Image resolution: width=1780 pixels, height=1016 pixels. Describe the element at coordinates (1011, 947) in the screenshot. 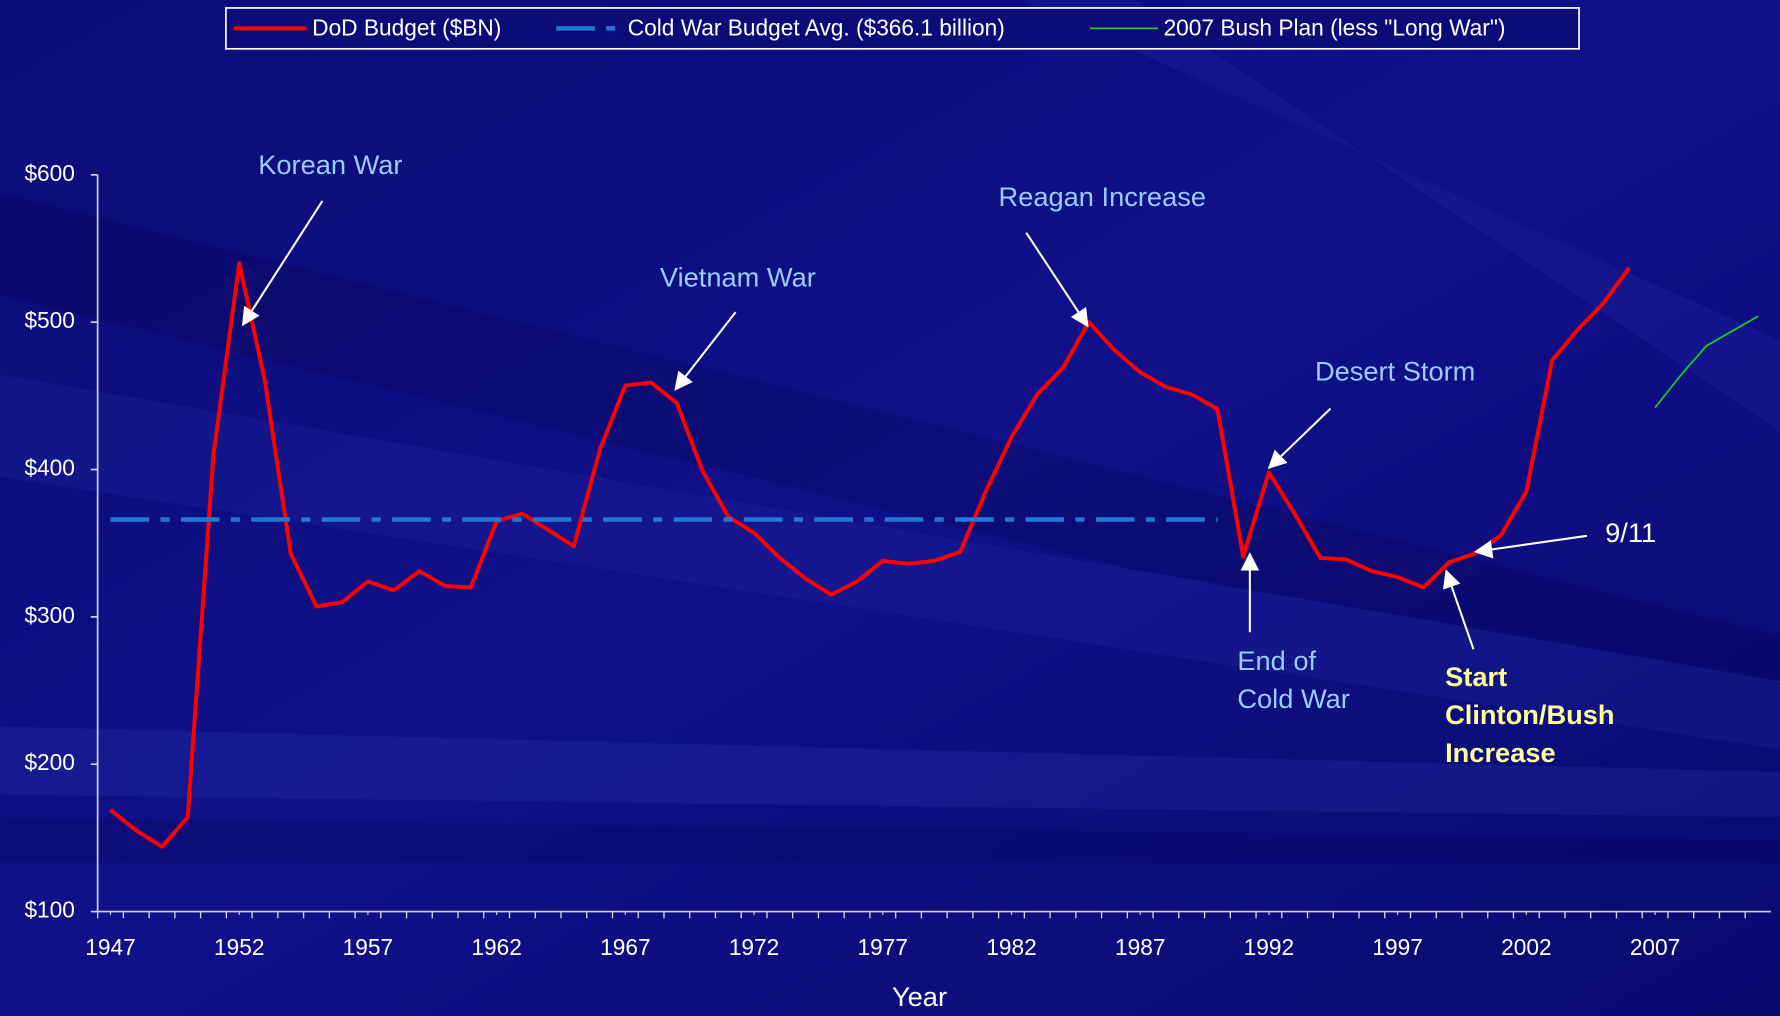

I see `x-tick-label: 1982` at that location.